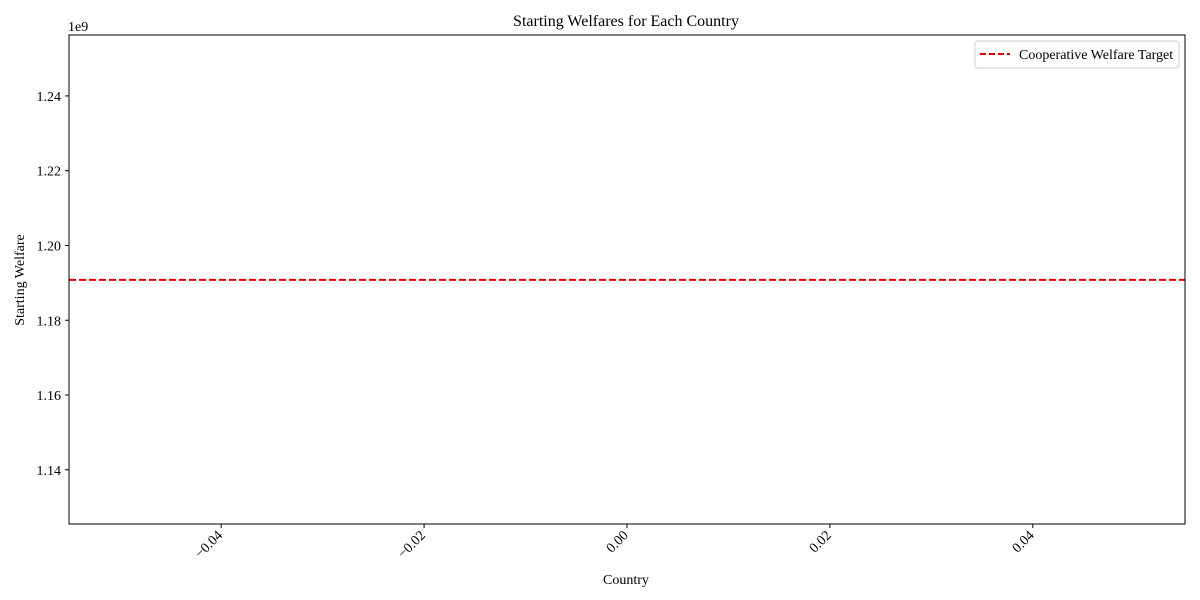  What do you see at coordinates (821, 542) in the screenshot?
I see `x-tick-label: 0.02` at bounding box center [821, 542].